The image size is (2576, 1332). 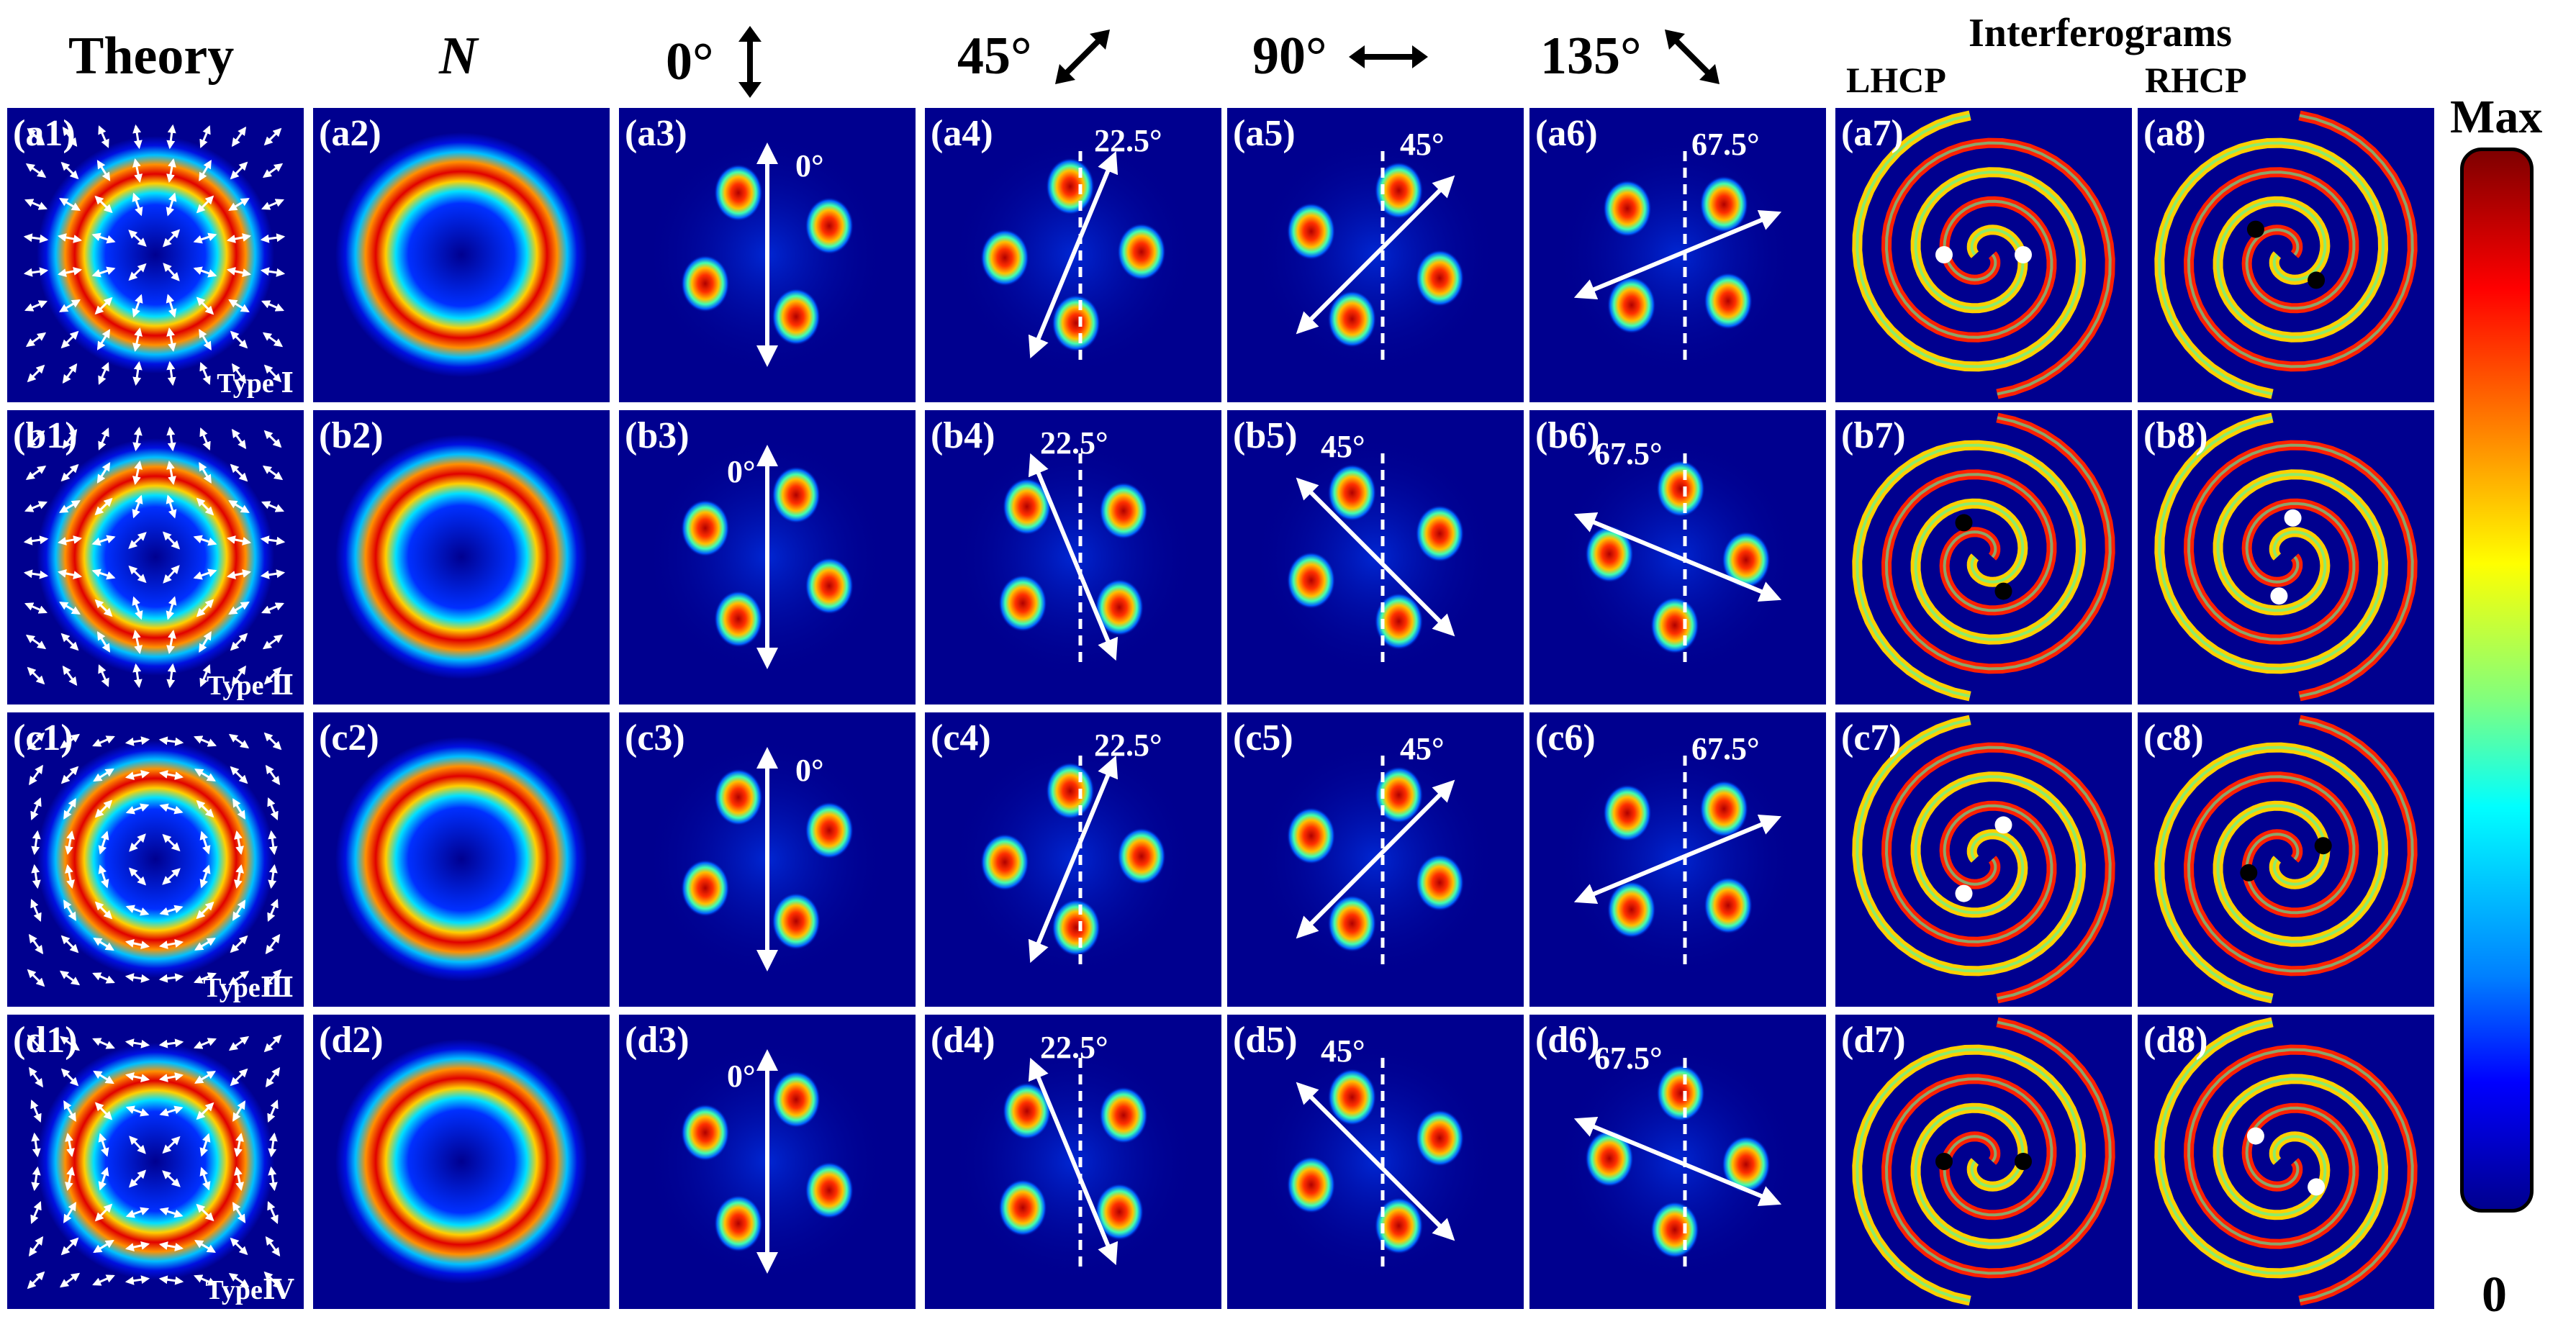 I want to click on panel-label: (b4), so click(x=963, y=435).